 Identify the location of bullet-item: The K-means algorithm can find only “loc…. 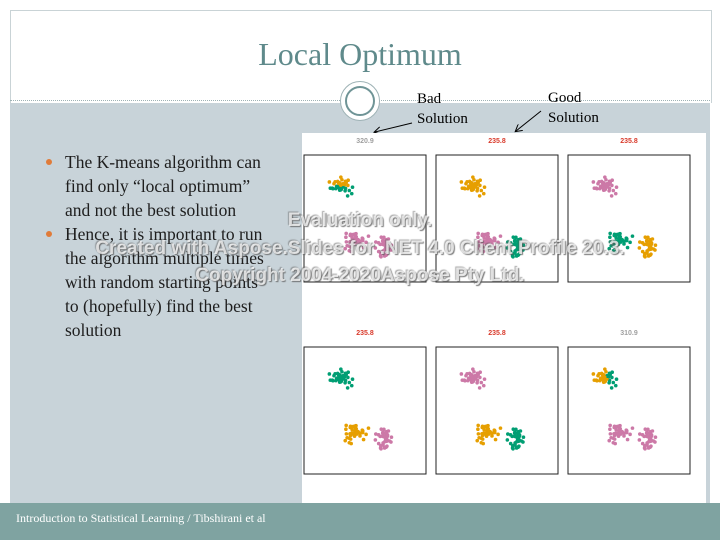
(154, 186).